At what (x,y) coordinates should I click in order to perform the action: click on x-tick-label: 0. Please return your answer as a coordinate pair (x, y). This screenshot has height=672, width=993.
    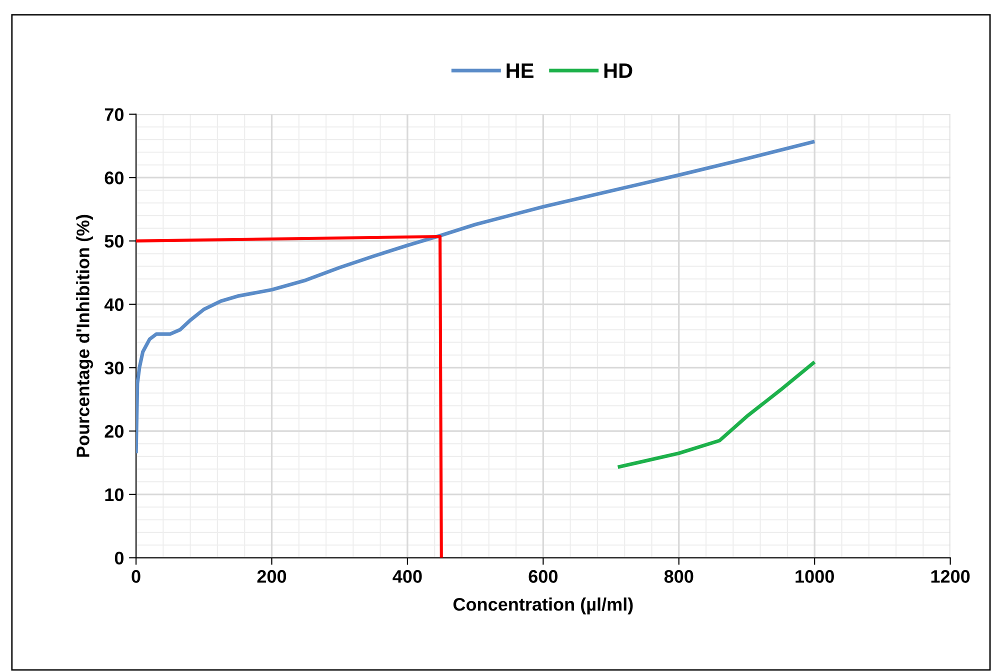
    Looking at the image, I should click on (136, 576).